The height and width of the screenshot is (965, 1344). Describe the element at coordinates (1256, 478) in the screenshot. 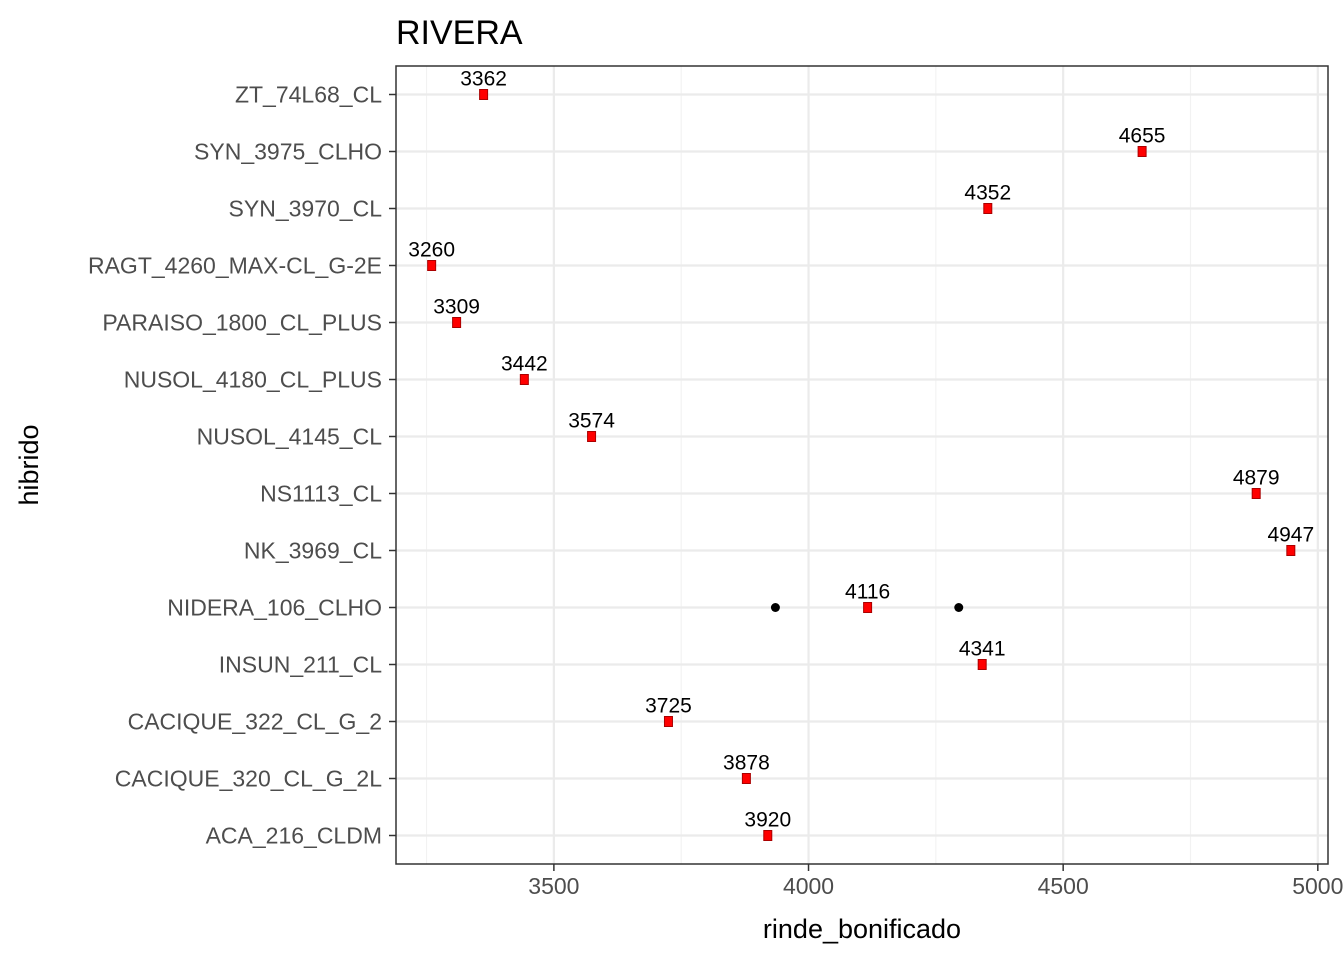

I see `data-label: 4879` at that location.